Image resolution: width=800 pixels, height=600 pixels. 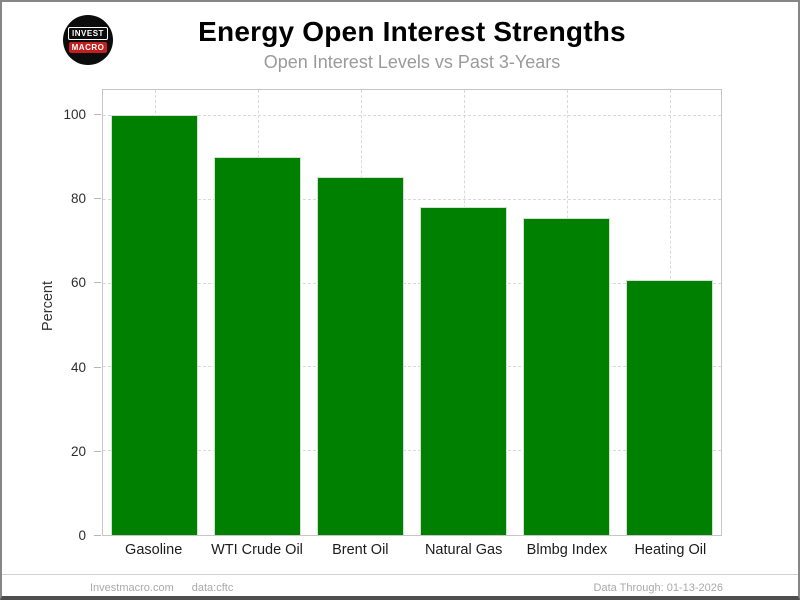 What do you see at coordinates (88, 33) in the screenshot?
I see `logo-invest-text: INVEST` at bounding box center [88, 33].